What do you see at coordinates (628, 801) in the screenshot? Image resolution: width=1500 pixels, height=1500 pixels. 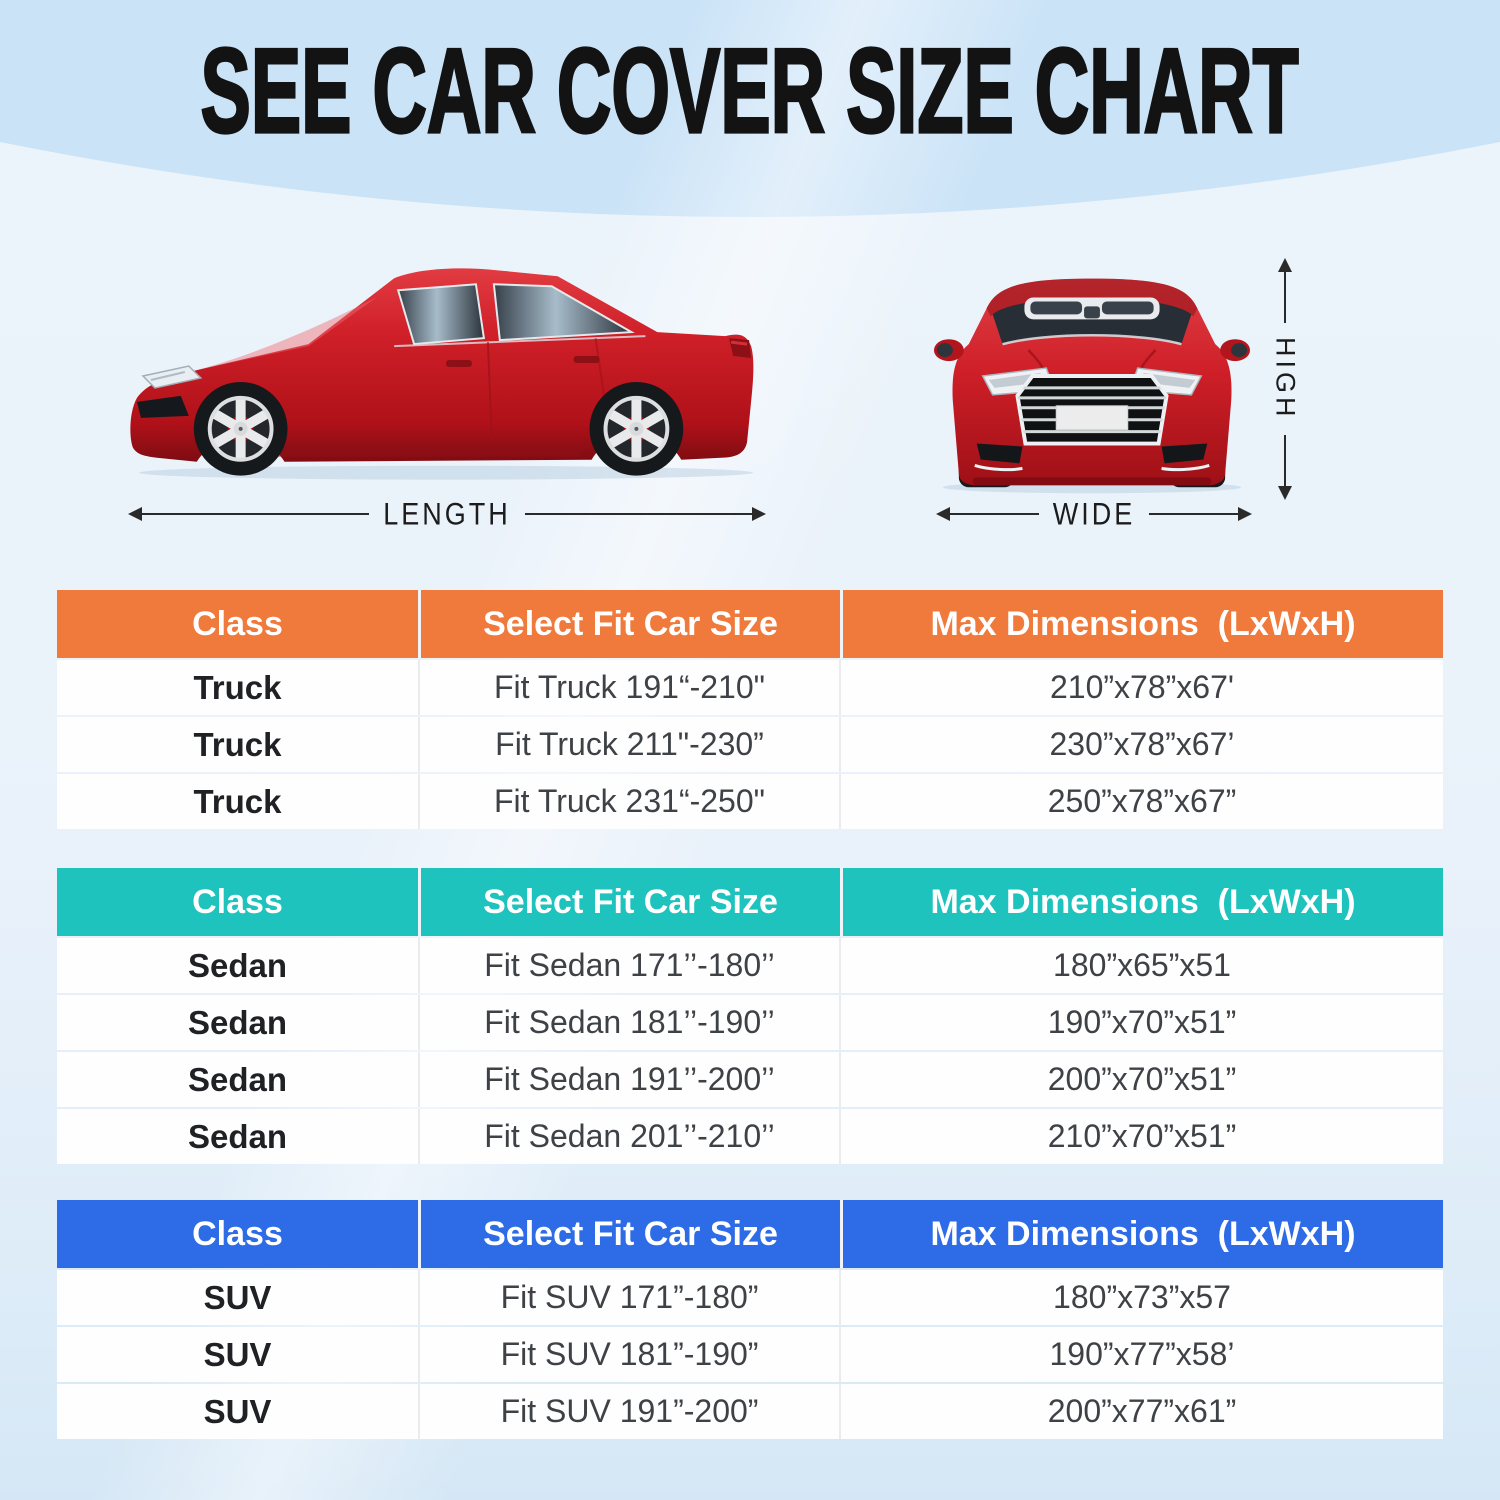 I see `fit-size-cell: Fit Truck 231“-250"` at bounding box center [628, 801].